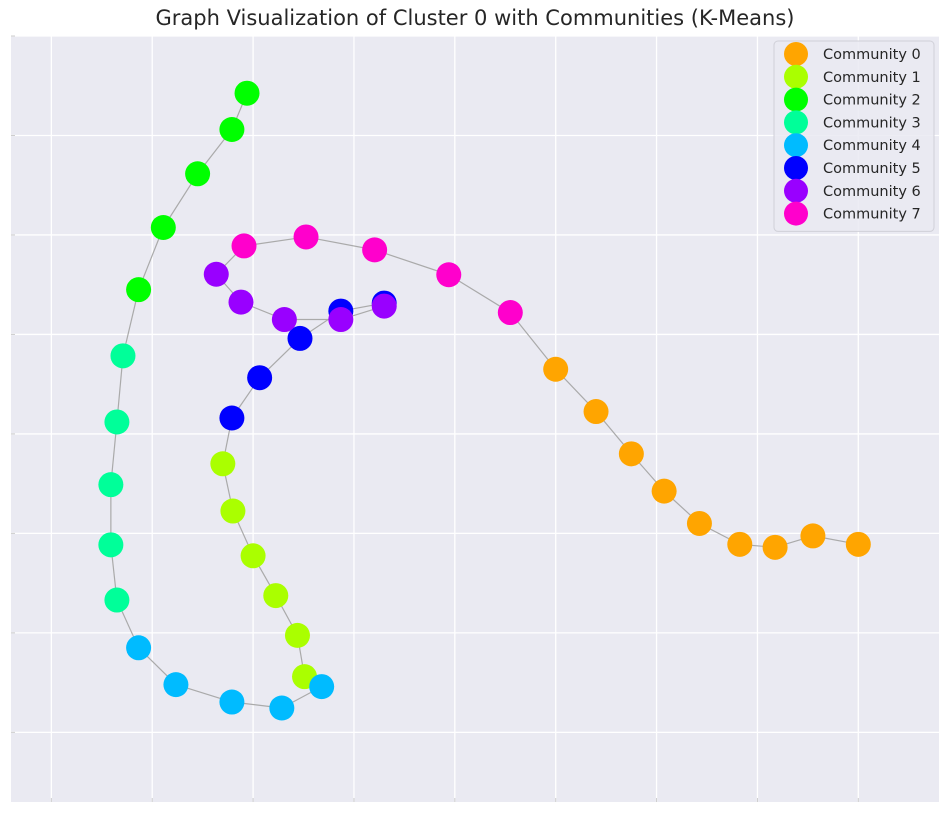  Describe the element at coordinates (872, 101) in the screenshot. I see `legend-label-2: Community 2` at that location.